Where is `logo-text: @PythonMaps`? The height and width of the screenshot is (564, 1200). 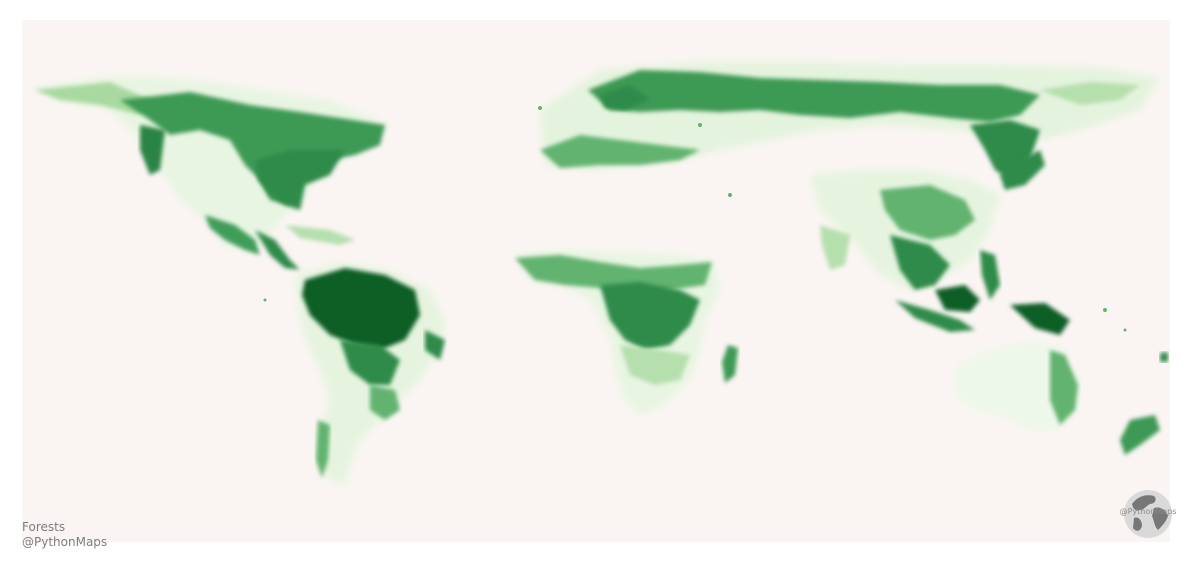
logo-text: @PythonMaps is located at coordinates (1148, 511).